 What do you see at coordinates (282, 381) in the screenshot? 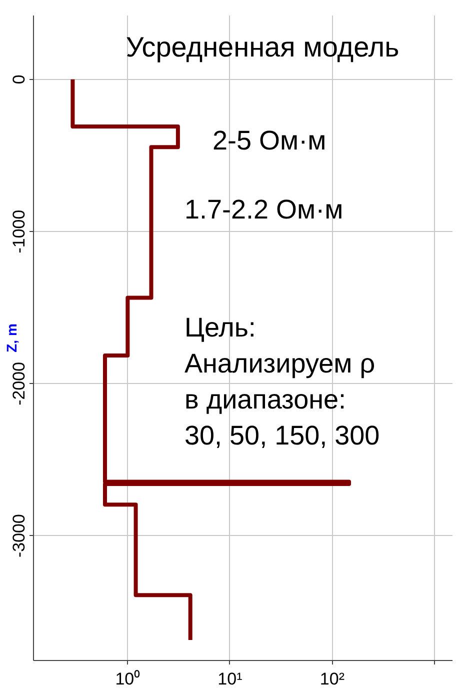
I see `annotation: Цель: Анализируем ρ в диапазоне: 30, 50, 150, 300` at bounding box center [282, 381].